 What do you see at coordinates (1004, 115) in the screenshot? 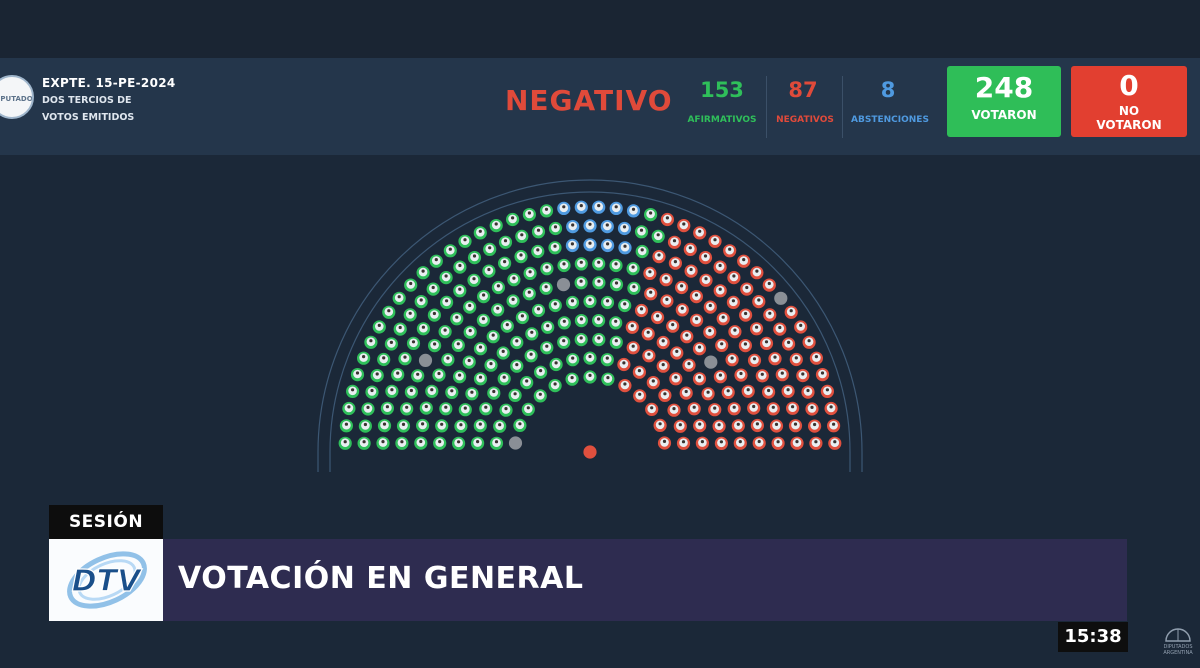
I see `votaron-label: VOTARON` at bounding box center [1004, 115].